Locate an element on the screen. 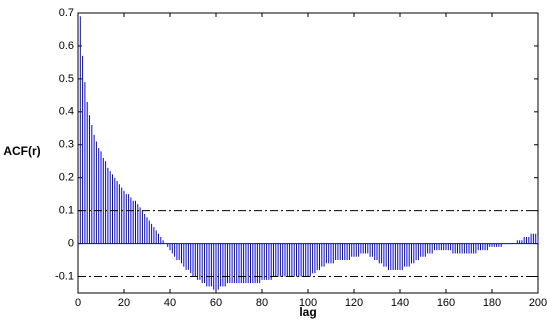  x-tick-label: 200 is located at coordinates (538, 303).